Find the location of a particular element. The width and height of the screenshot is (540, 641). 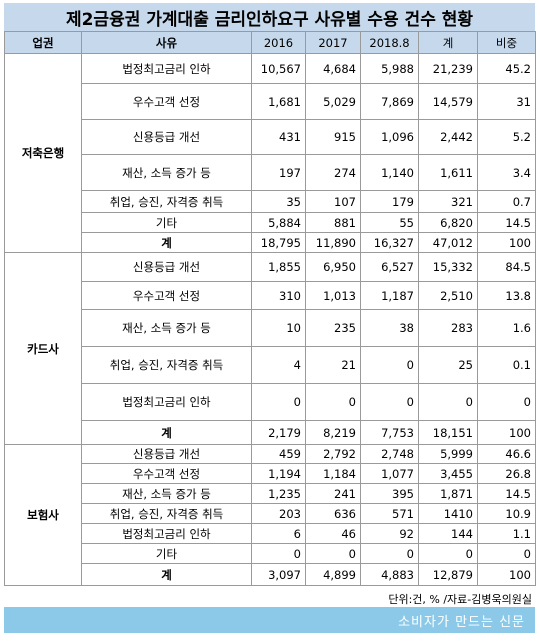

publisher-banner: 소비자가 만드는 신문 is located at coordinates (269, 620).